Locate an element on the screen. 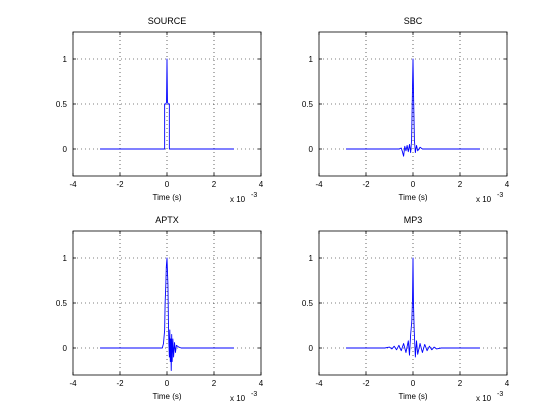  subplot-title: MP3 is located at coordinates (413, 220).